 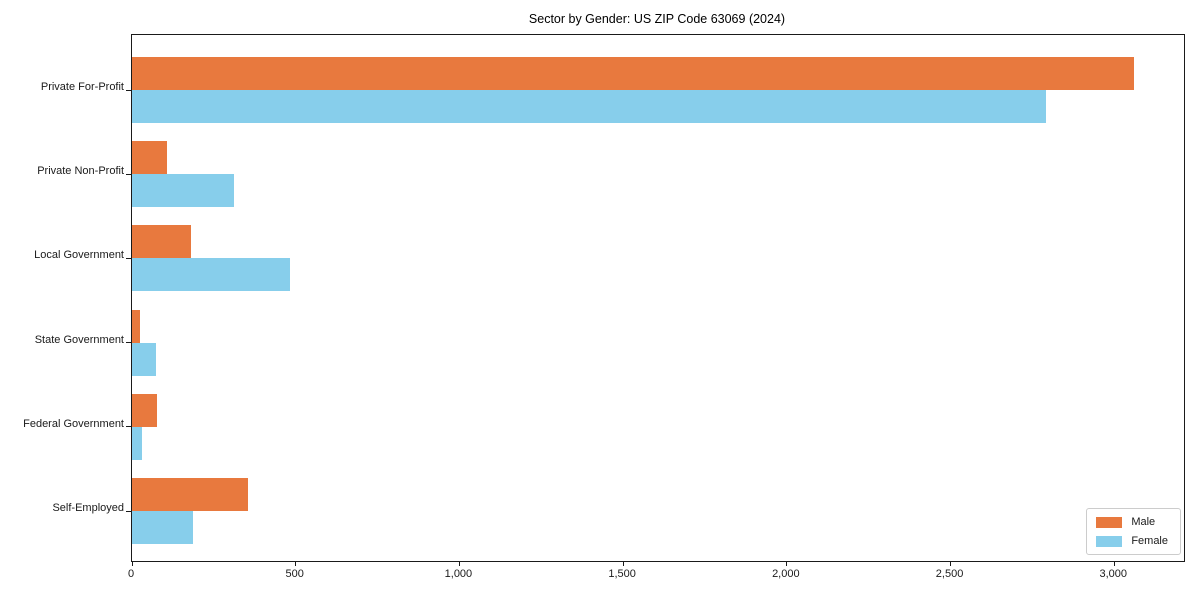 What do you see at coordinates (145, 410) in the screenshot?
I see `bar-male-federal-government` at bounding box center [145, 410].